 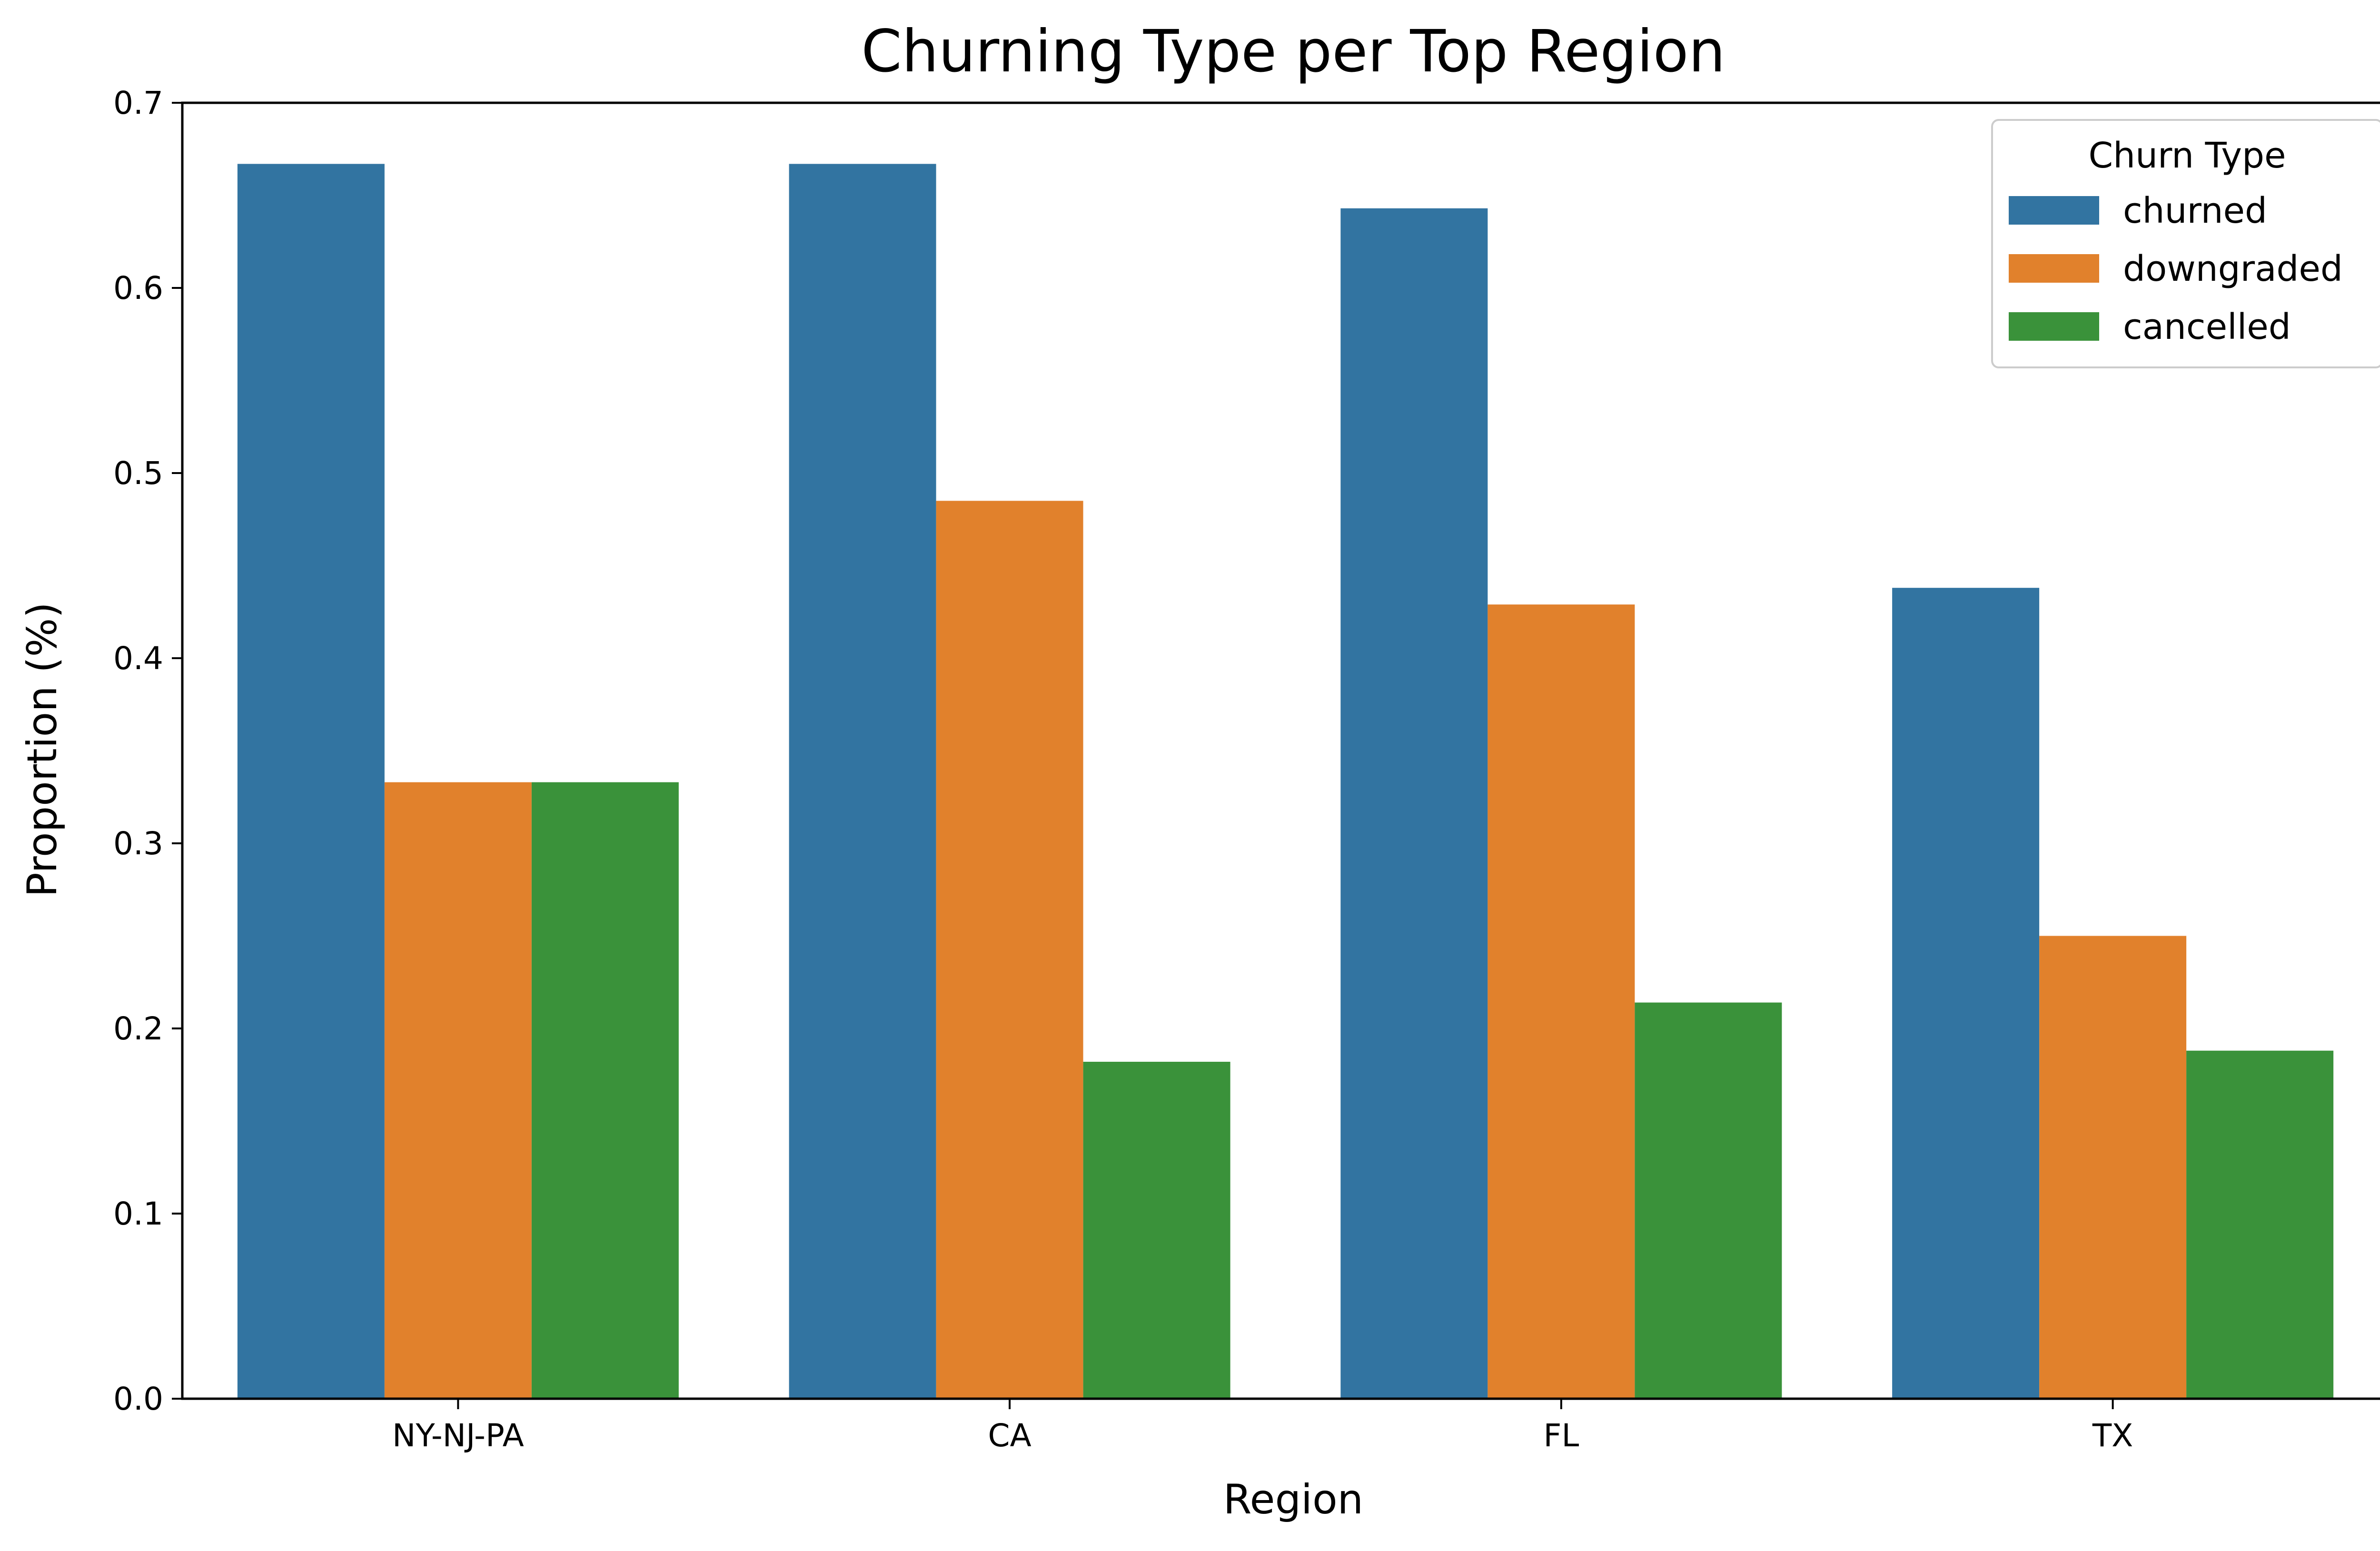 I want to click on bar-downgraded-FL, so click(x=1561, y=1001).